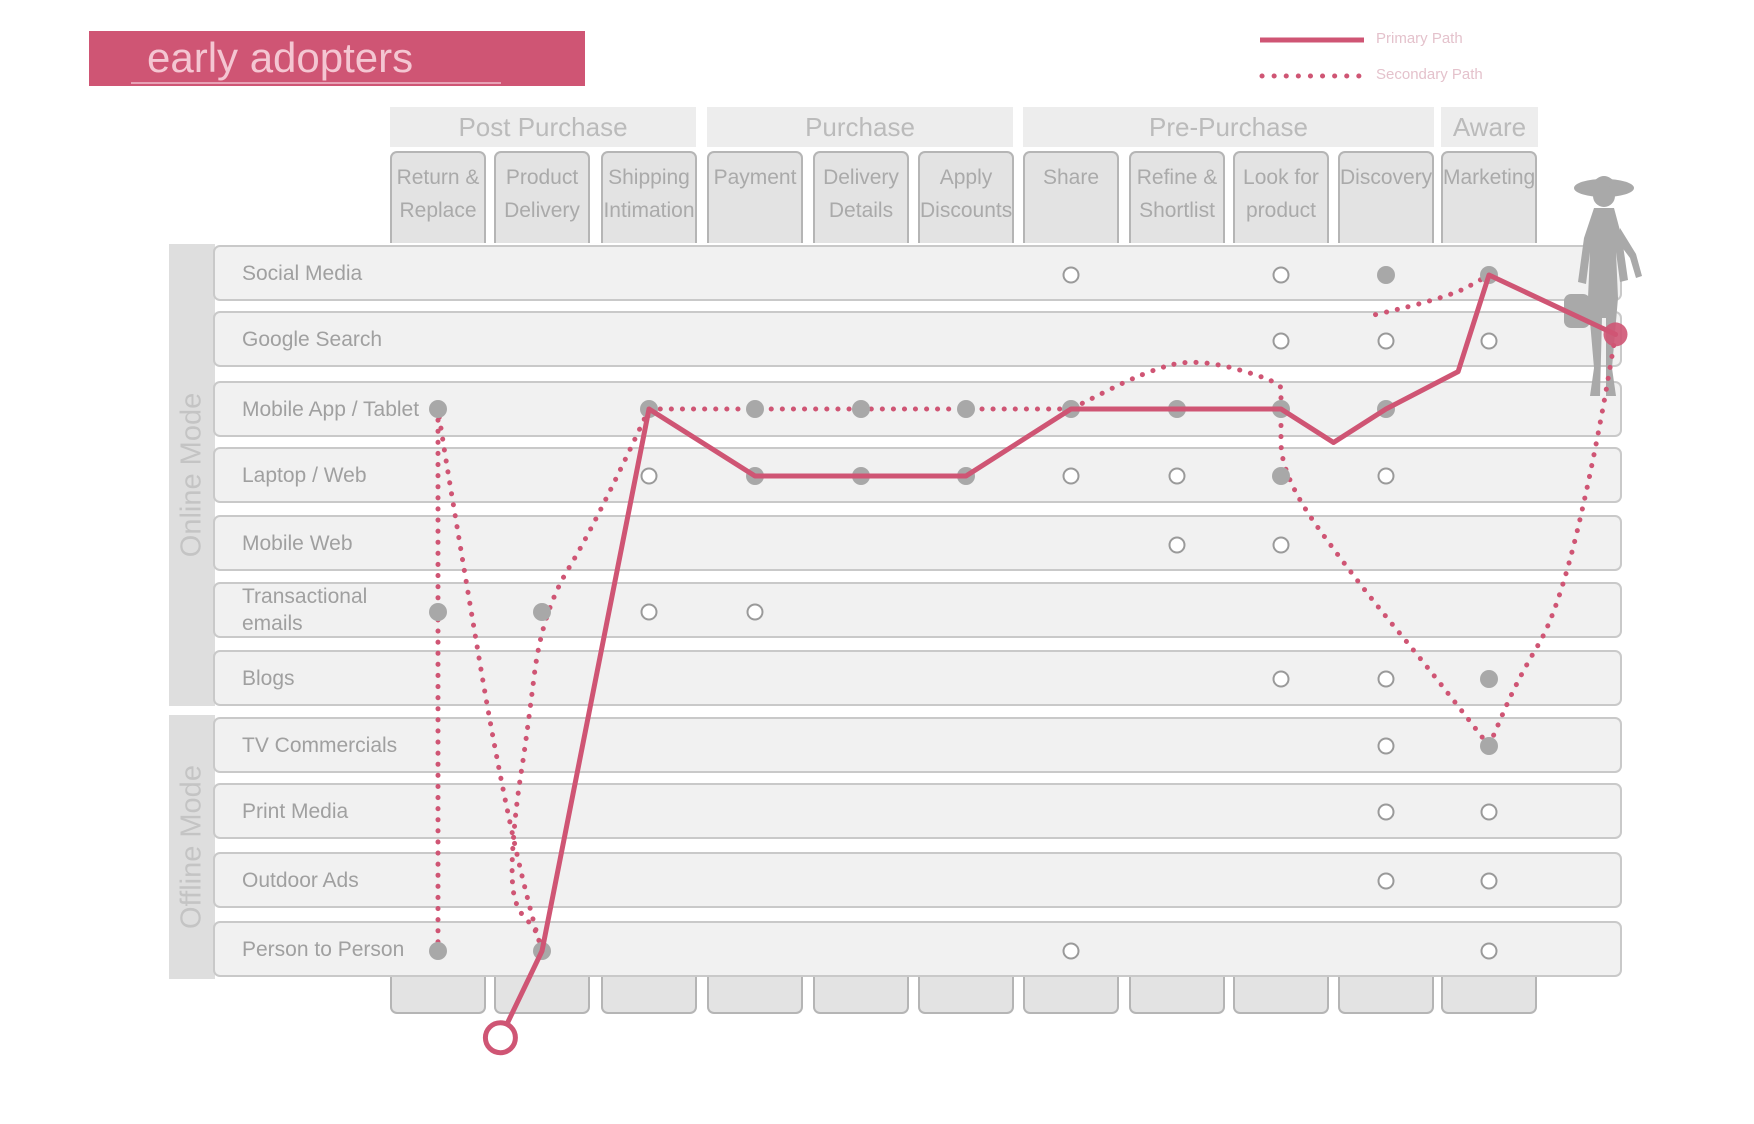 The image size is (1754, 1124). Describe the element at coordinates (1615, 334) in the screenshot. I see `persona-end-marker` at that location.